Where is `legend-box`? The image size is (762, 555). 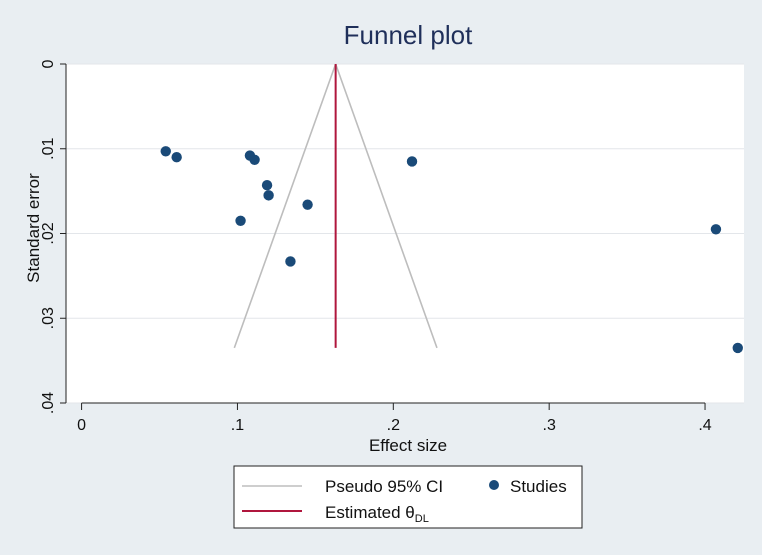 legend-box is located at coordinates (408, 497).